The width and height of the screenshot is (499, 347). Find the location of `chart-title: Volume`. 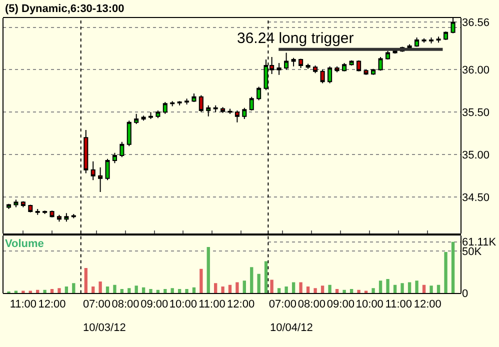

chart-title: Volume is located at coordinates (24, 244).